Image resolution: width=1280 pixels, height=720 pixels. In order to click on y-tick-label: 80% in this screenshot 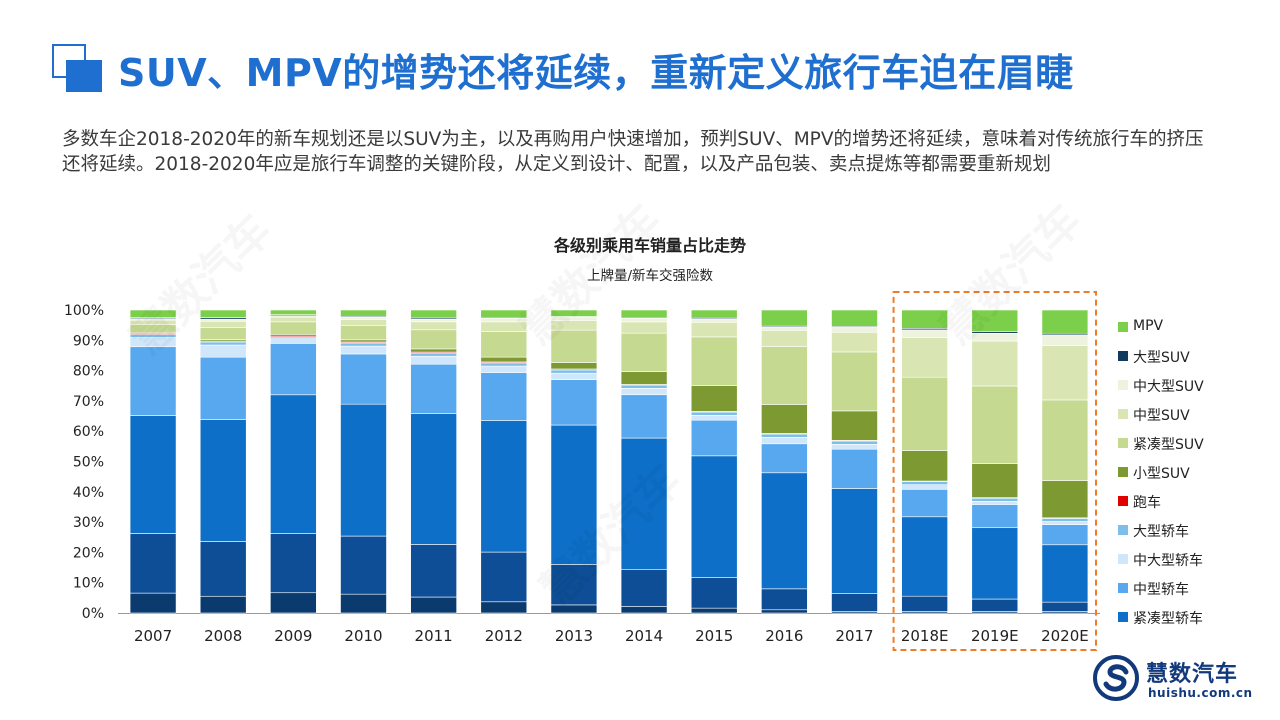, I will do `click(88, 372)`.